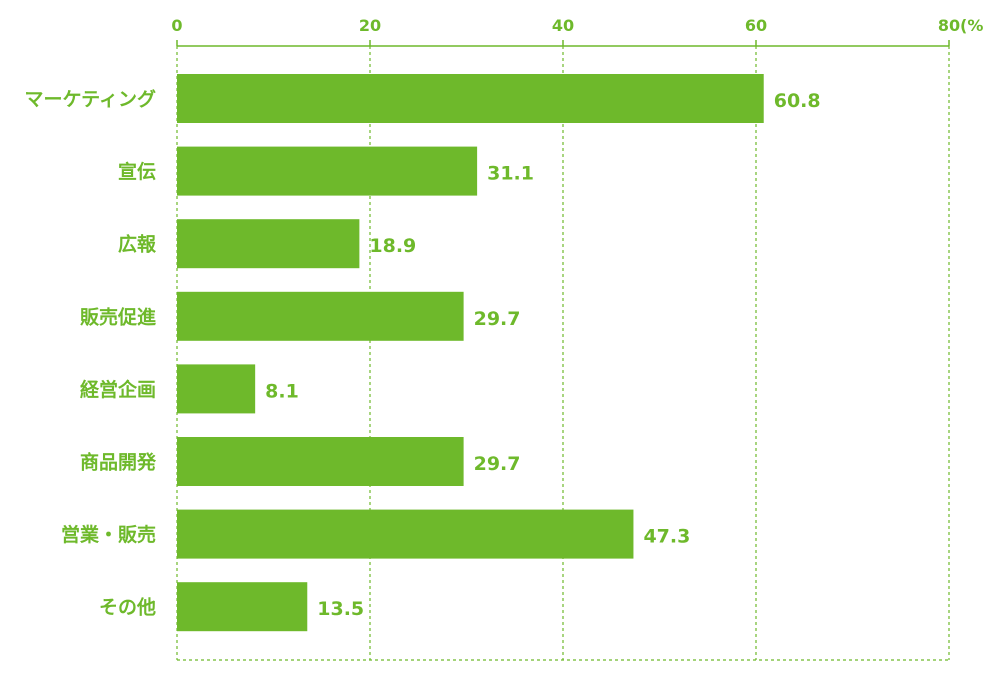 This screenshot has width=1000, height=682. Describe the element at coordinates (797, 101) in the screenshot. I see `value-label: 60.8` at that location.